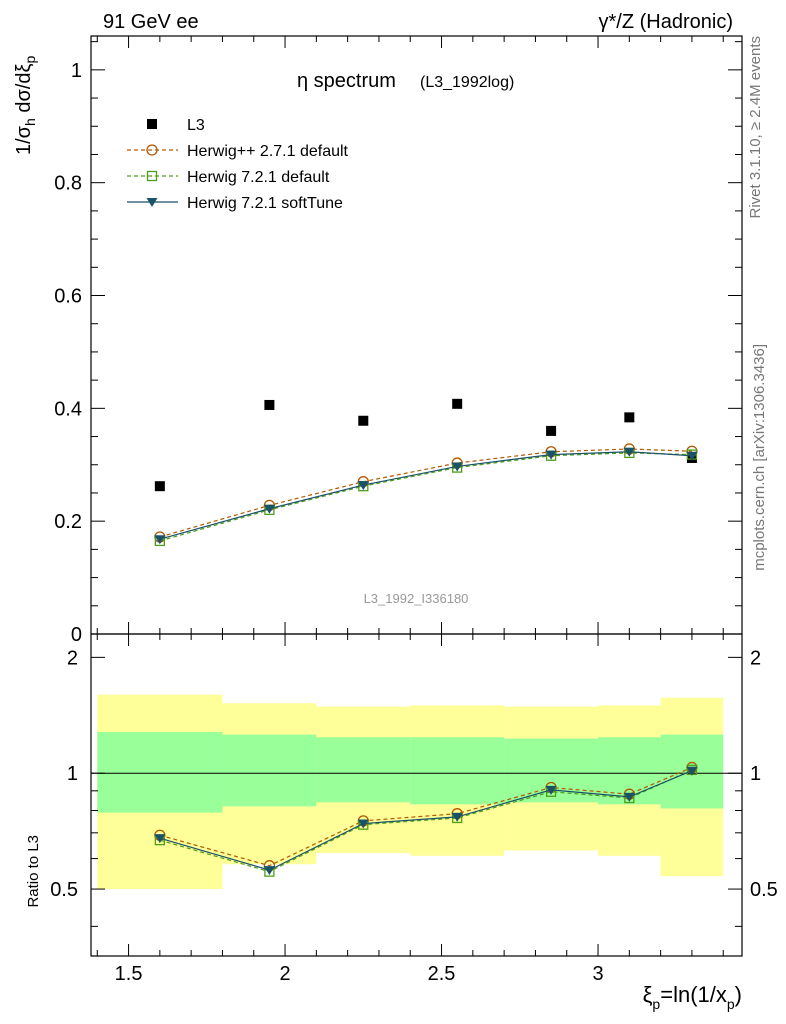 The height and width of the screenshot is (1024, 786). Describe the element at coordinates (666, 22) in the screenshot. I see `header-right-label: γ*/Z (Hadronic)` at that location.